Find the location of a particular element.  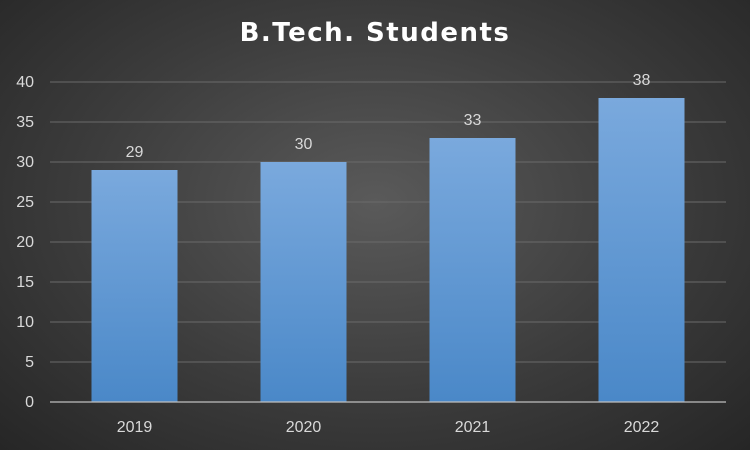

y-tick-label: 0 is located at coordinates (29, 402).